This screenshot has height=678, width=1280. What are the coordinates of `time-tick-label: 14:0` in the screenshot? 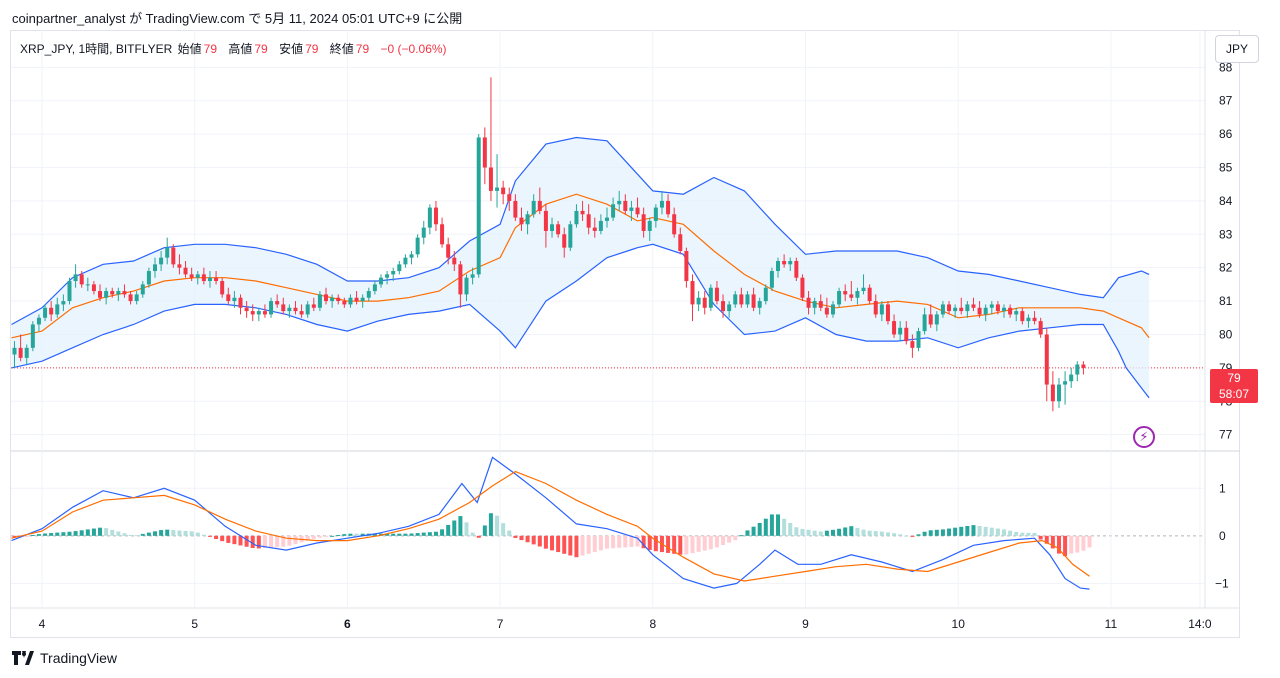 It's located at (1200, 624).